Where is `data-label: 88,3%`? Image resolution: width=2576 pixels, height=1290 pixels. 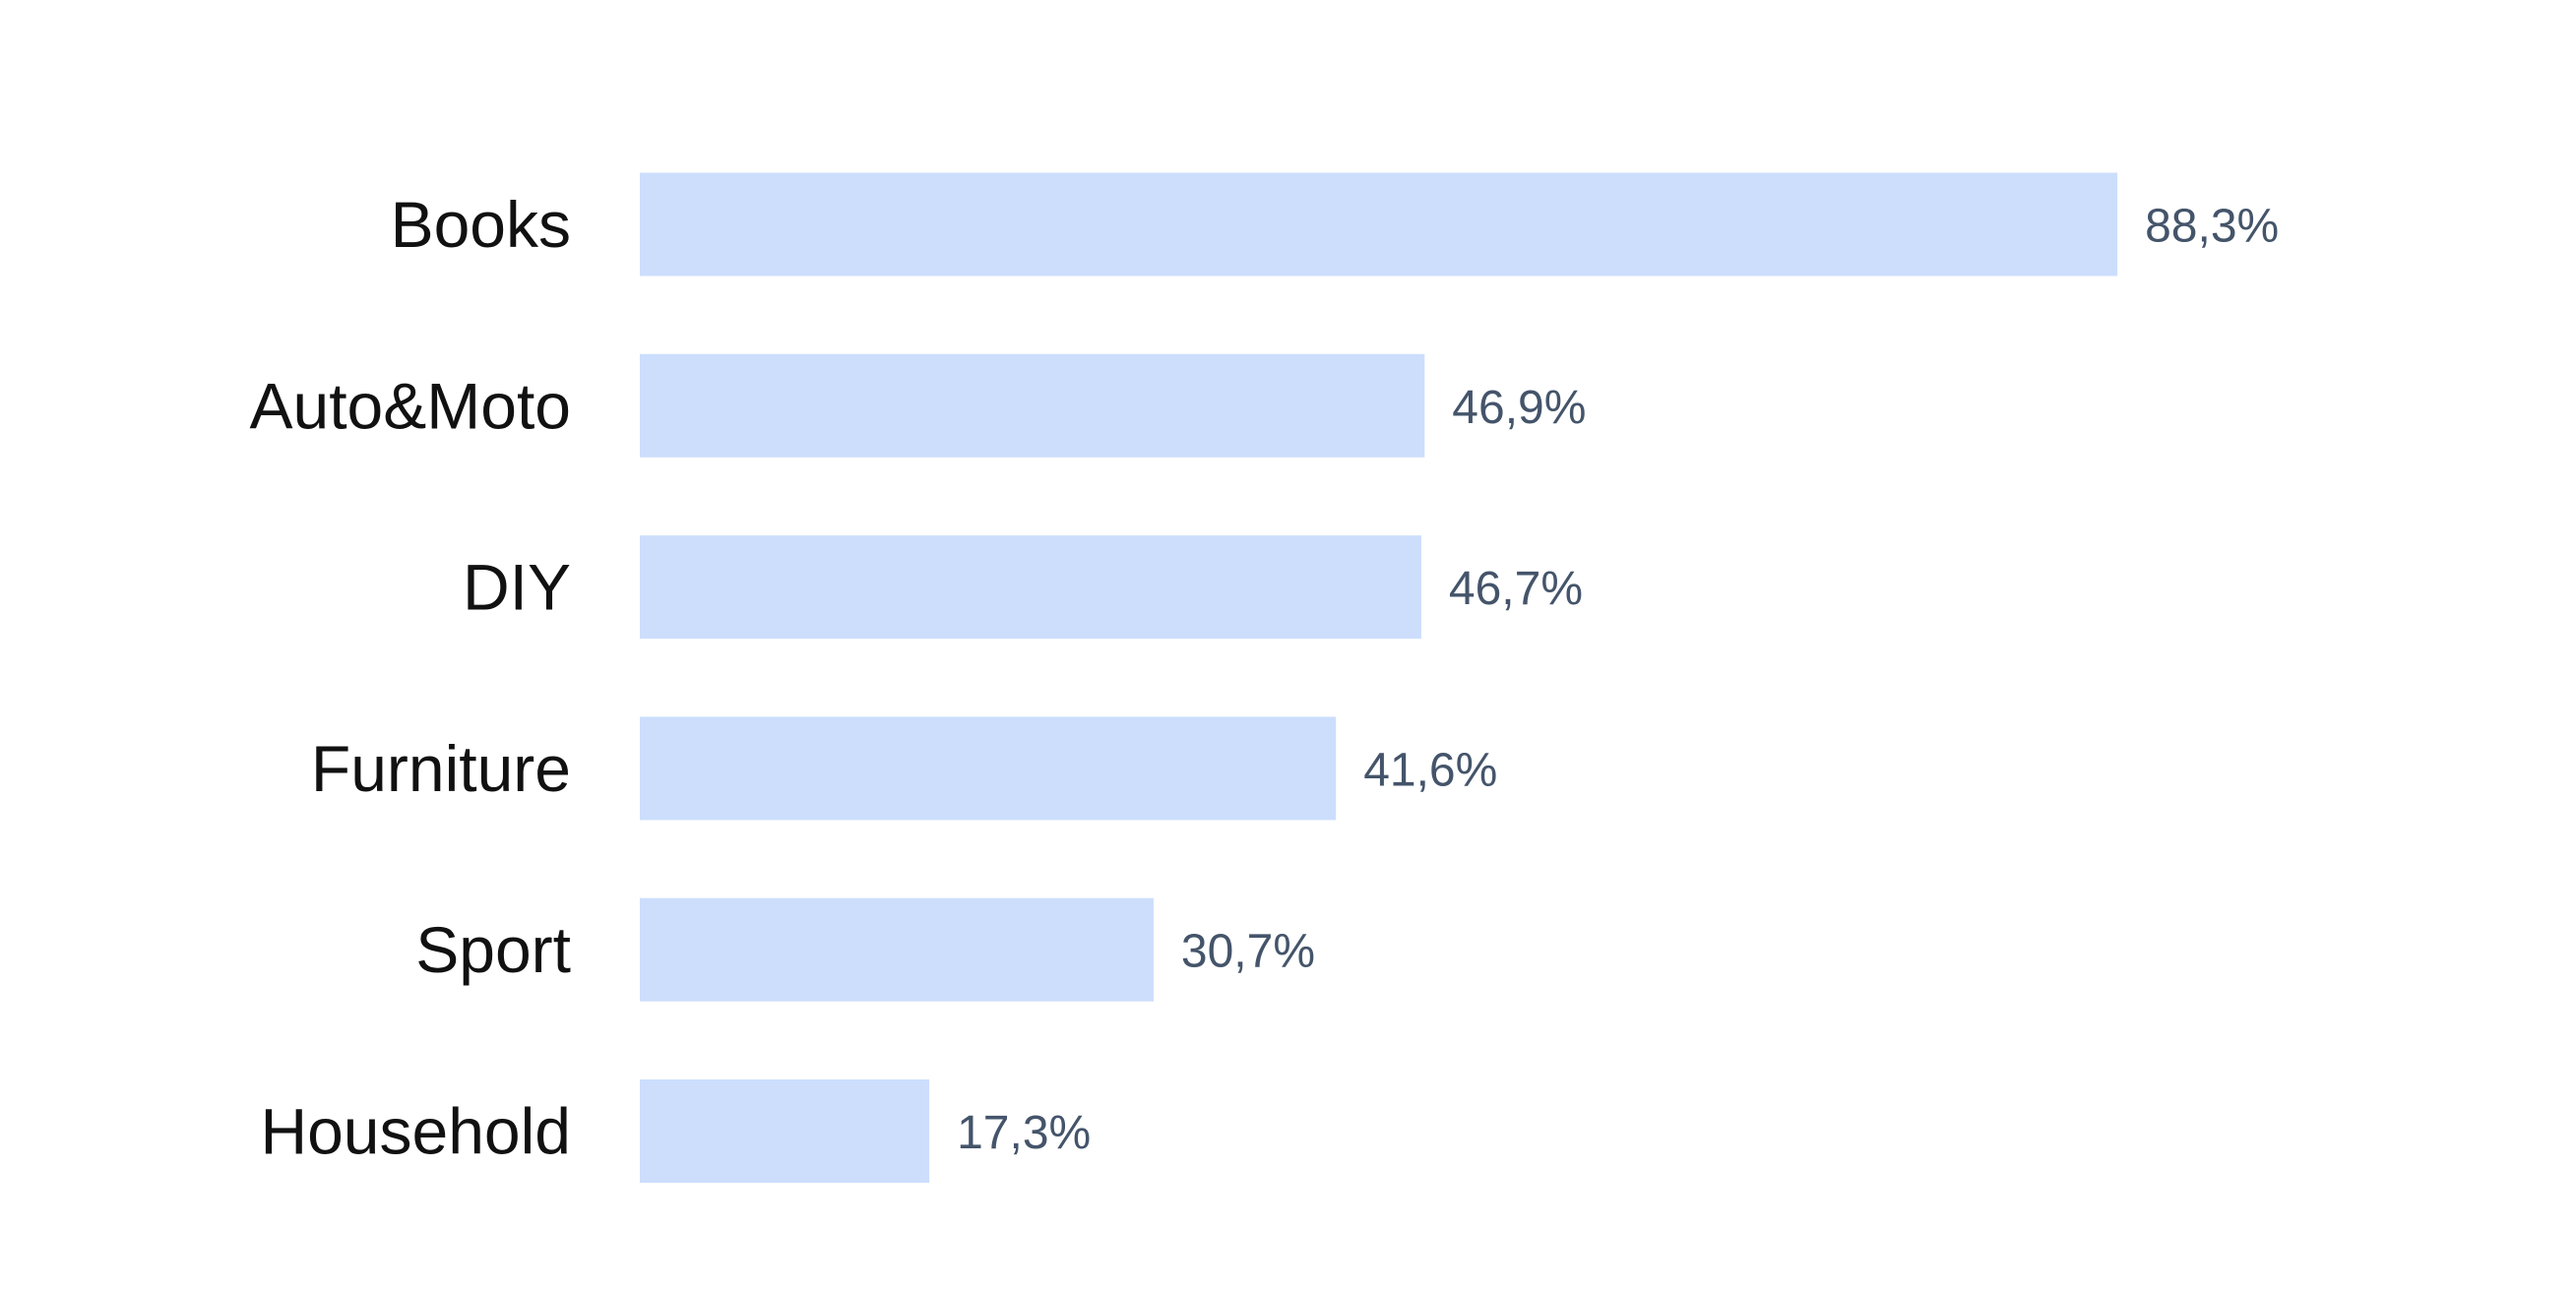 data-label: 88,3% is located at coordinates (2212, 227).